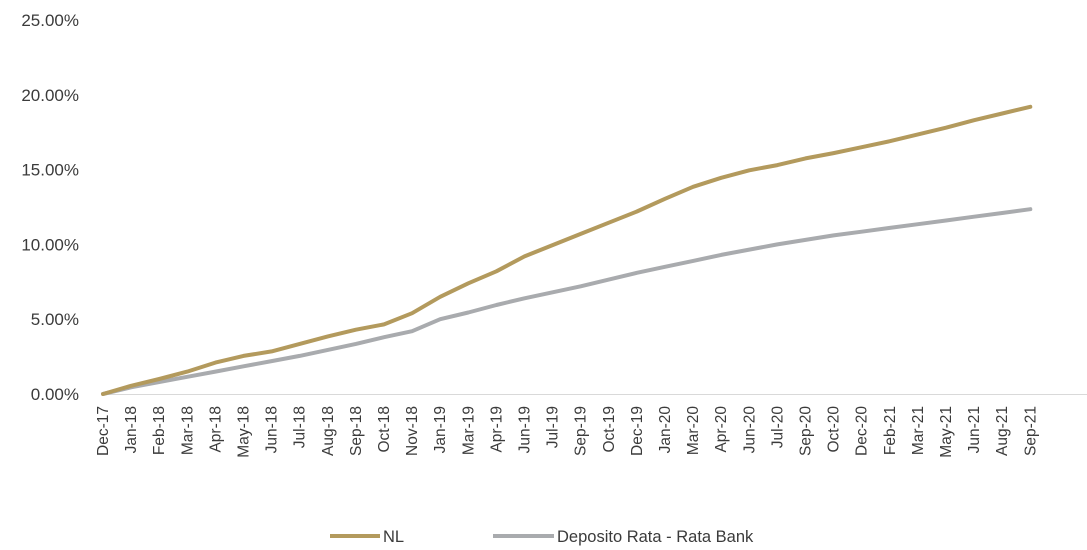 The height and width of the screenshot is (550, 1087). What do you see at coordinates (637, 431) in the screenshot?
I see `x-tick-label: Dec-19` at bounding box center [637, 431].